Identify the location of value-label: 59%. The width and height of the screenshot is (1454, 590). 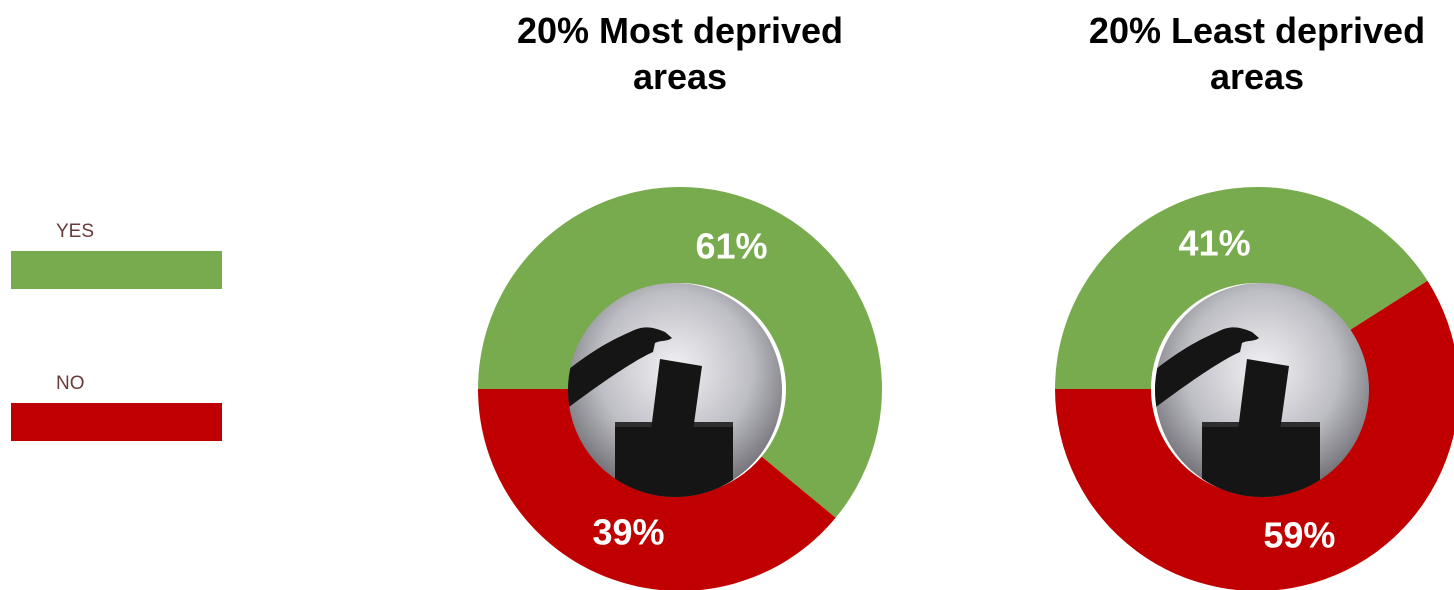
(1299, 534).